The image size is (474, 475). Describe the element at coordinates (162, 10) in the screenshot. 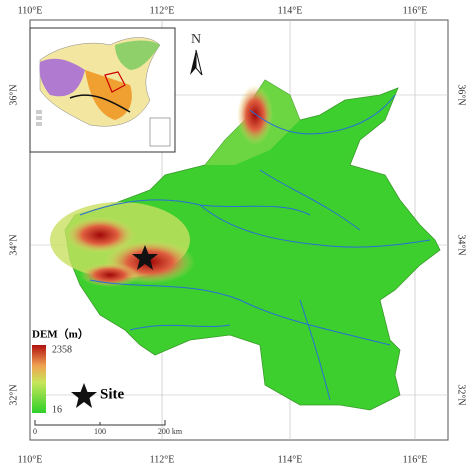

I see `top-label: 112°E` at that location.